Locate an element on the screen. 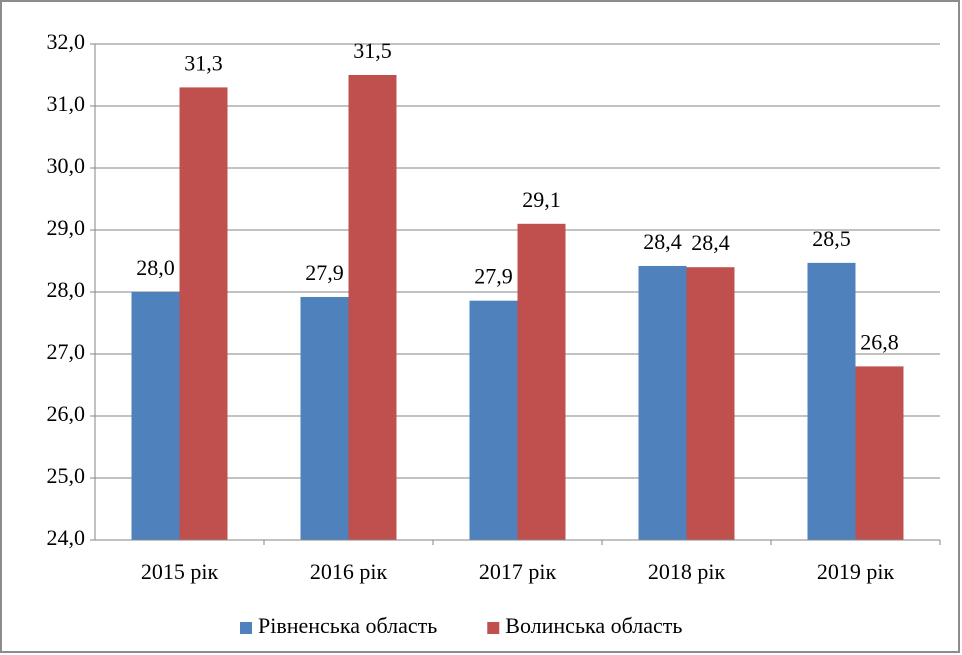 Image resolution: width=962 pixels, height=655 pixels. x-tick-label: 2016 рік is located at coordinates (349, 571).